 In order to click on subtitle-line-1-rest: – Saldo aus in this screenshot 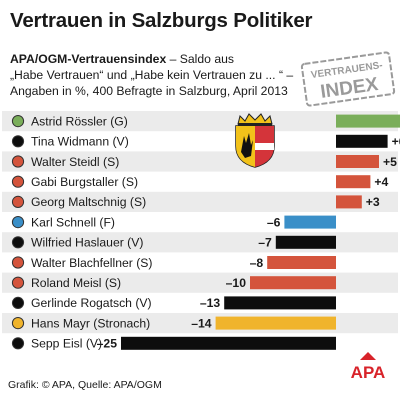, I will do `click(200, 59)`.